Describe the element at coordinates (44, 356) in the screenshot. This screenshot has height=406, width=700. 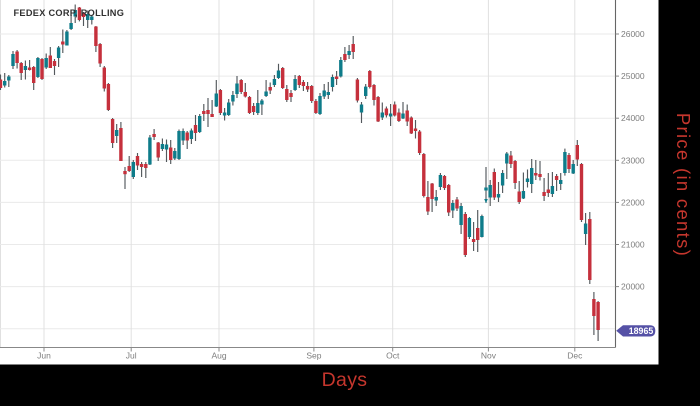
I see `svg-text: Jun` at that location.